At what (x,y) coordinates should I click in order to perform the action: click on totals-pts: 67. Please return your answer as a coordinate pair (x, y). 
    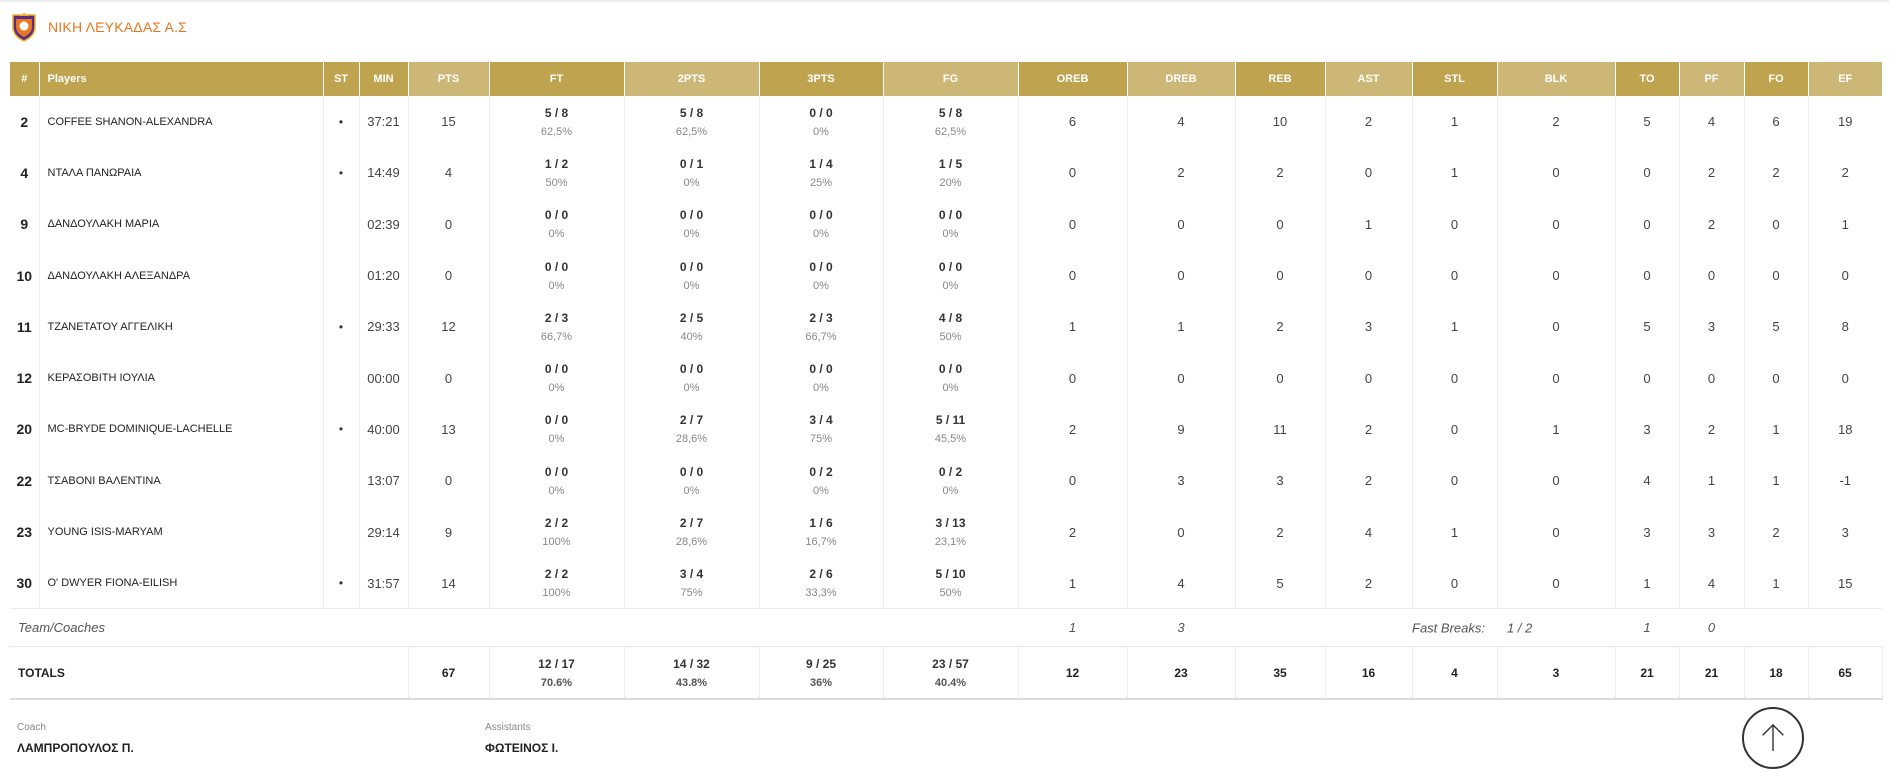
    Looking at the image, I should click on (449, 672).